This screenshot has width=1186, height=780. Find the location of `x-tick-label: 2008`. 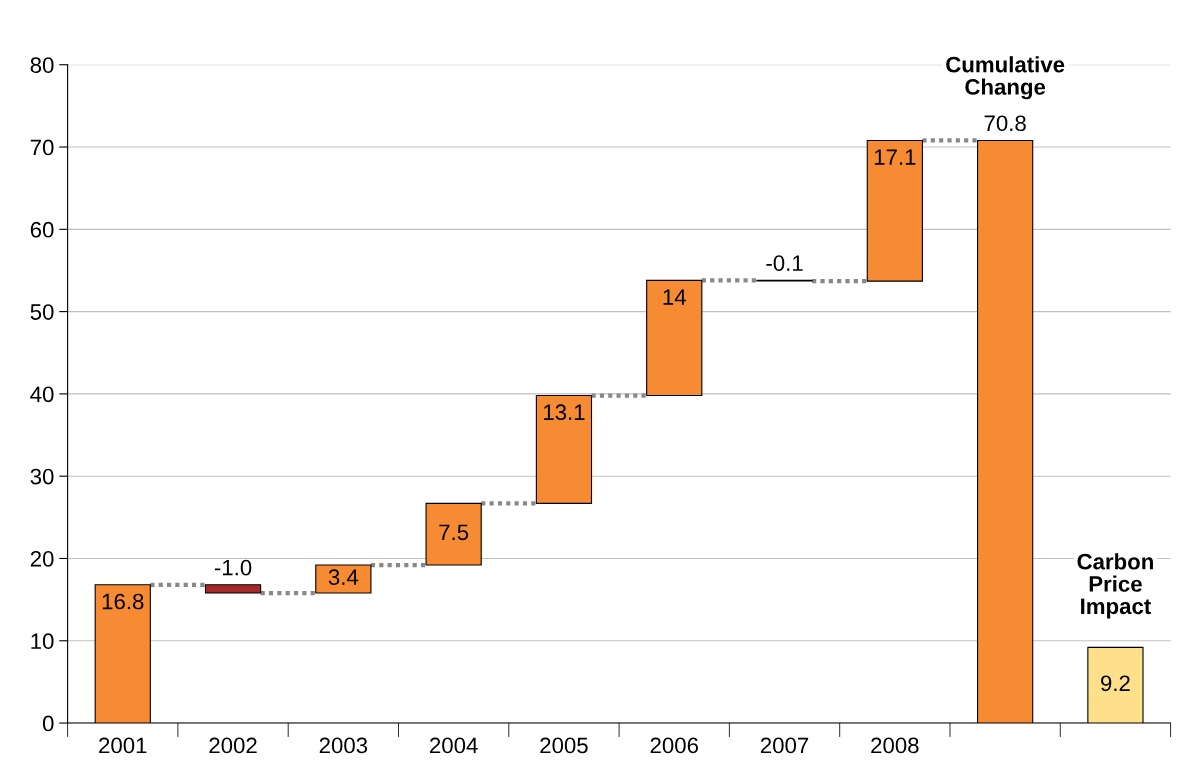

x-tick-label: 2008 is located at coordinates (895, 745).